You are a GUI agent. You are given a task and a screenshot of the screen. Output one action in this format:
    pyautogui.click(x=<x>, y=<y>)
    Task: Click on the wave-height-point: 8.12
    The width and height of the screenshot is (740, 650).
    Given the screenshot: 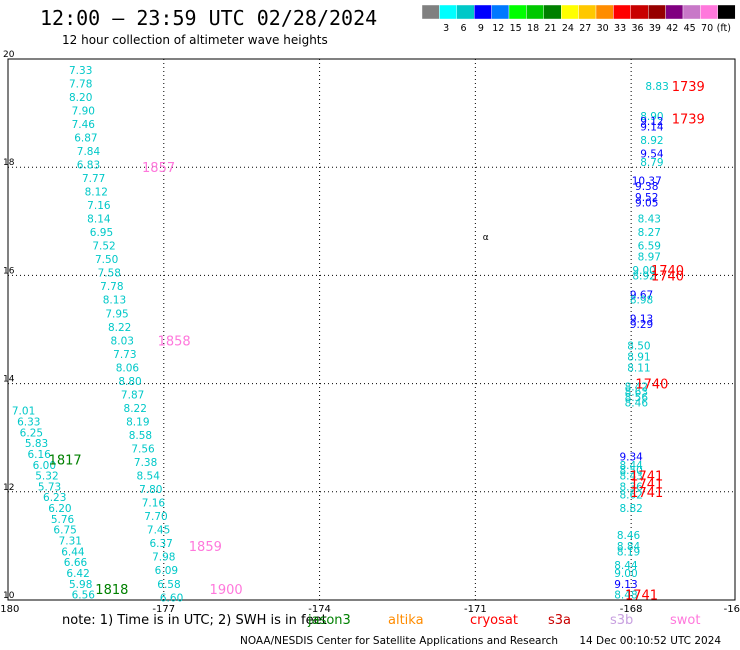 What is the action you would take?
    pyautogui.click(x=96, y=193)
    